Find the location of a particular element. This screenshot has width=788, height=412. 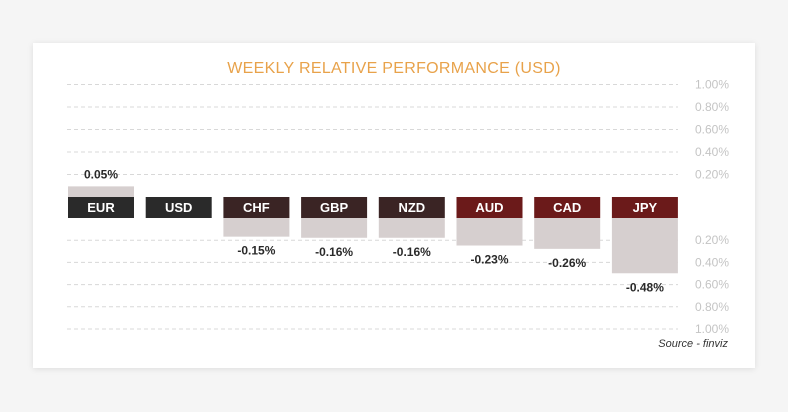

category-label: GBP is located at coordinates (334, 207).